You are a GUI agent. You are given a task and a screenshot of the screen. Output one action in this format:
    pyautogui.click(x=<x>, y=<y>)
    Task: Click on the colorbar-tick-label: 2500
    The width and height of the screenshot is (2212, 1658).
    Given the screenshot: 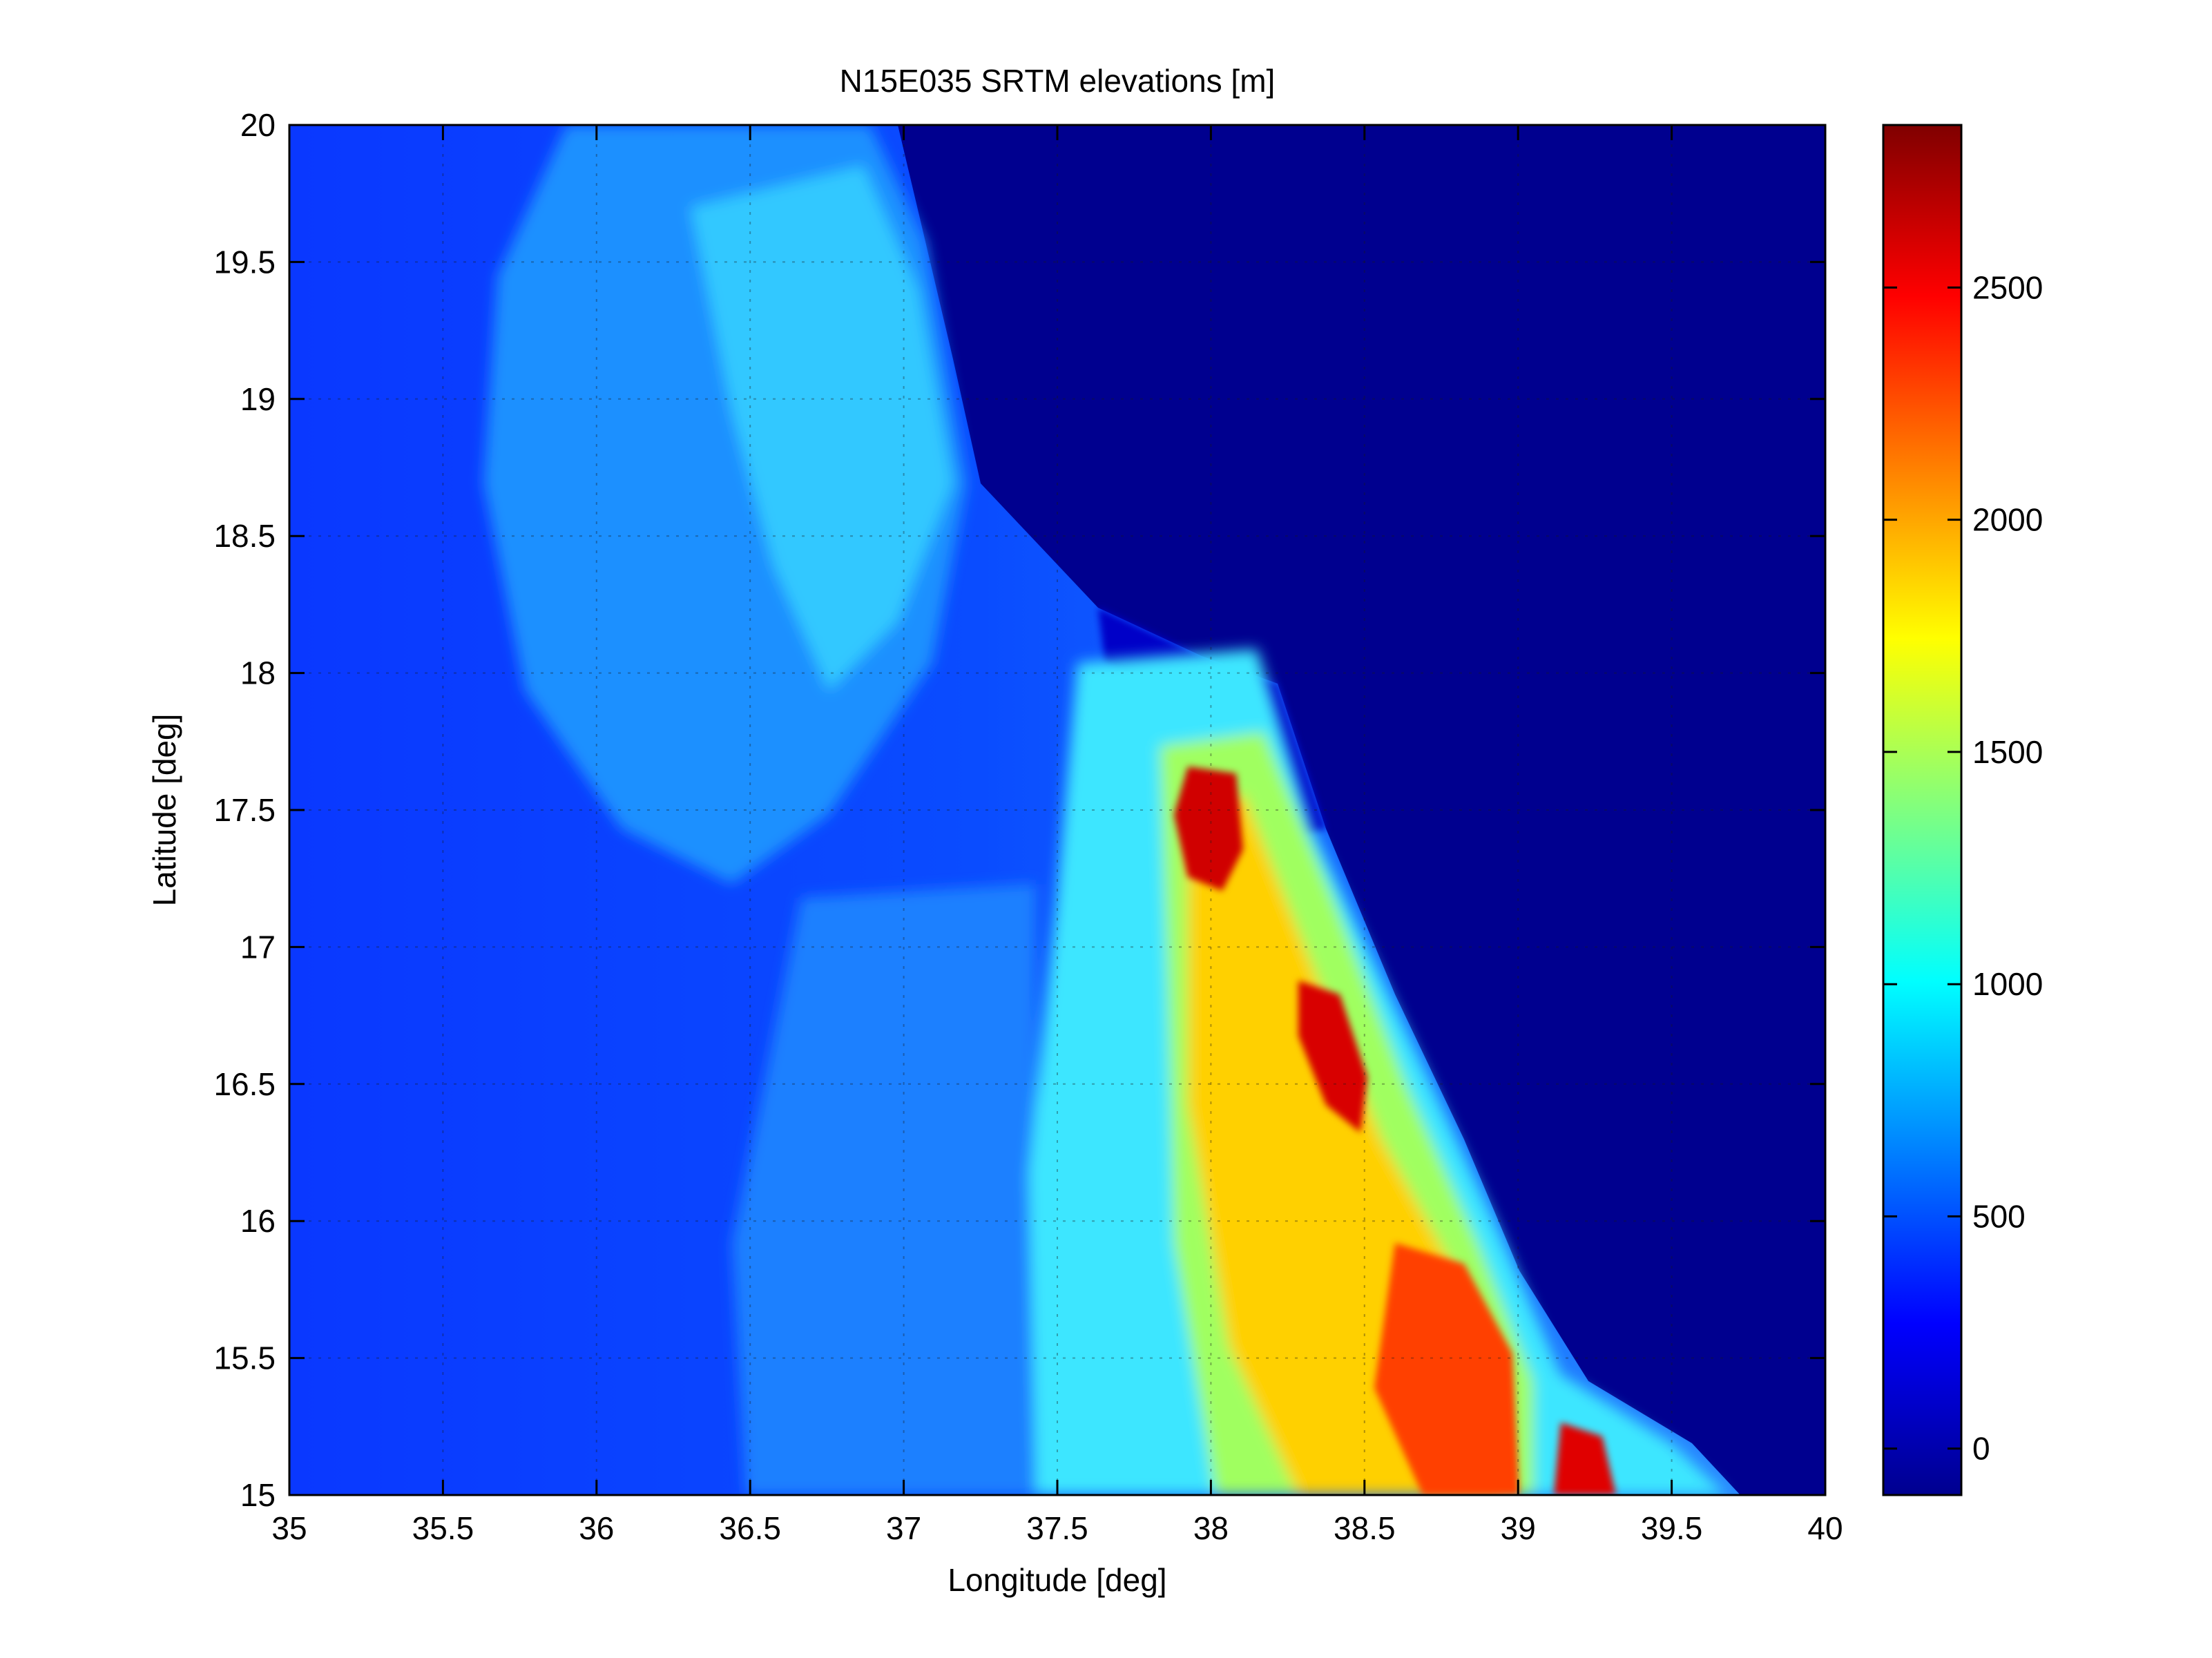 What is the action you would take?
    pyautogui.click(x=2008, y=287)
    